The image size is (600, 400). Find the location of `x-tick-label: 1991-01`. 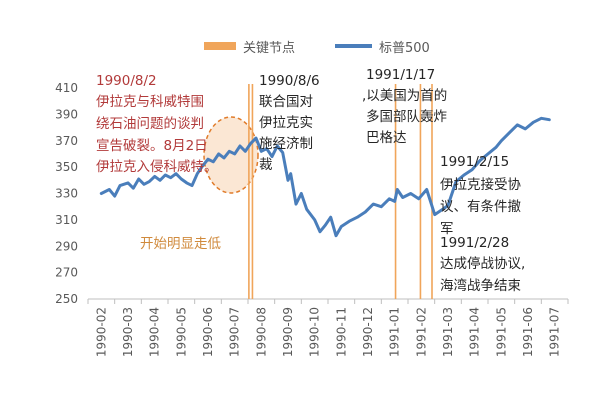

x-tick-label: 1991-01 is located at coordinates (395, 332).